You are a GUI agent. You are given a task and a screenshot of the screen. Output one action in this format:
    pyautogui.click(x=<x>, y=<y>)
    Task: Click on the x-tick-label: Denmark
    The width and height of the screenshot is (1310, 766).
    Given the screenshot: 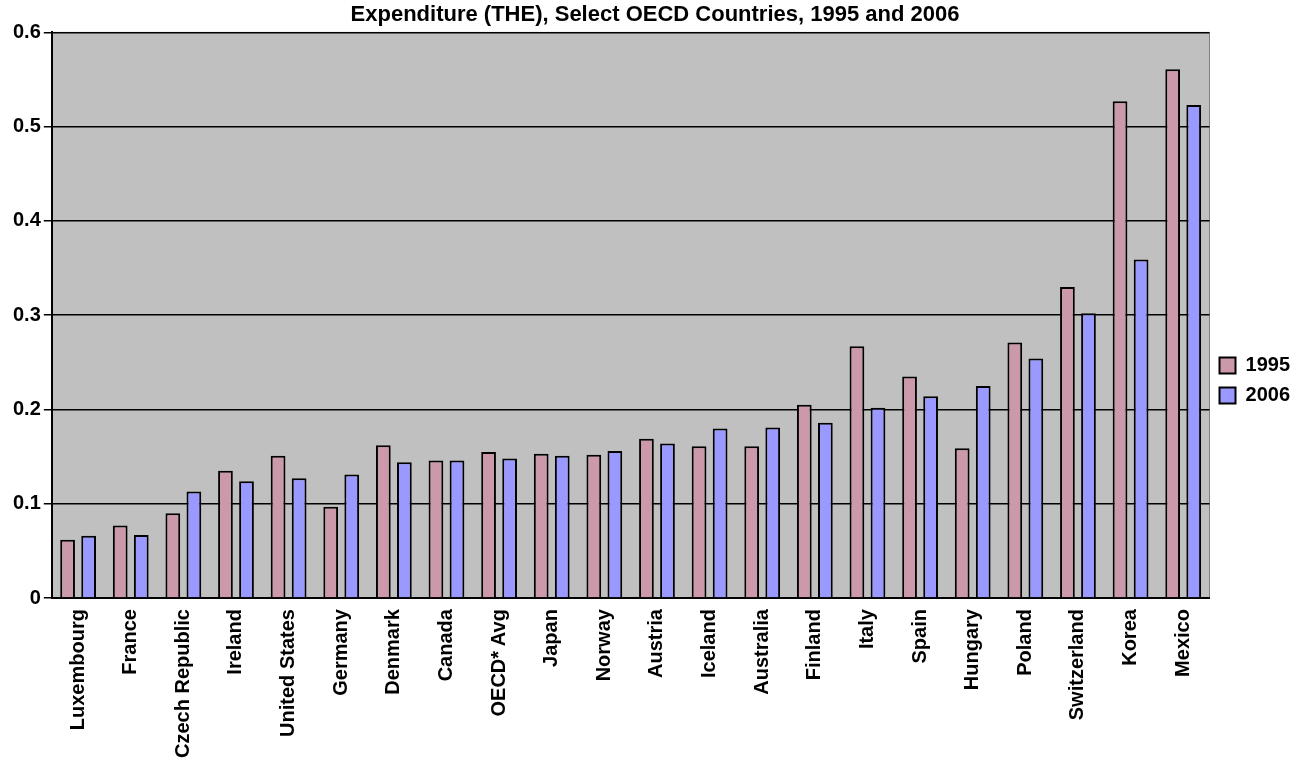 What is the action you would take?
    pyautogui.click(x=392, y=651)
    